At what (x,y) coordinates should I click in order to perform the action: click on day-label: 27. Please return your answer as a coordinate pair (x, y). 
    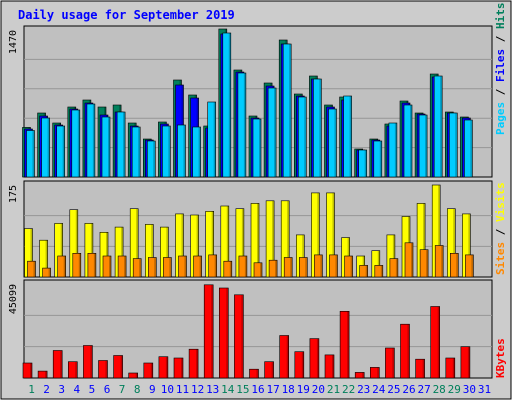
    Looking at the image, I should click on (423, 389).